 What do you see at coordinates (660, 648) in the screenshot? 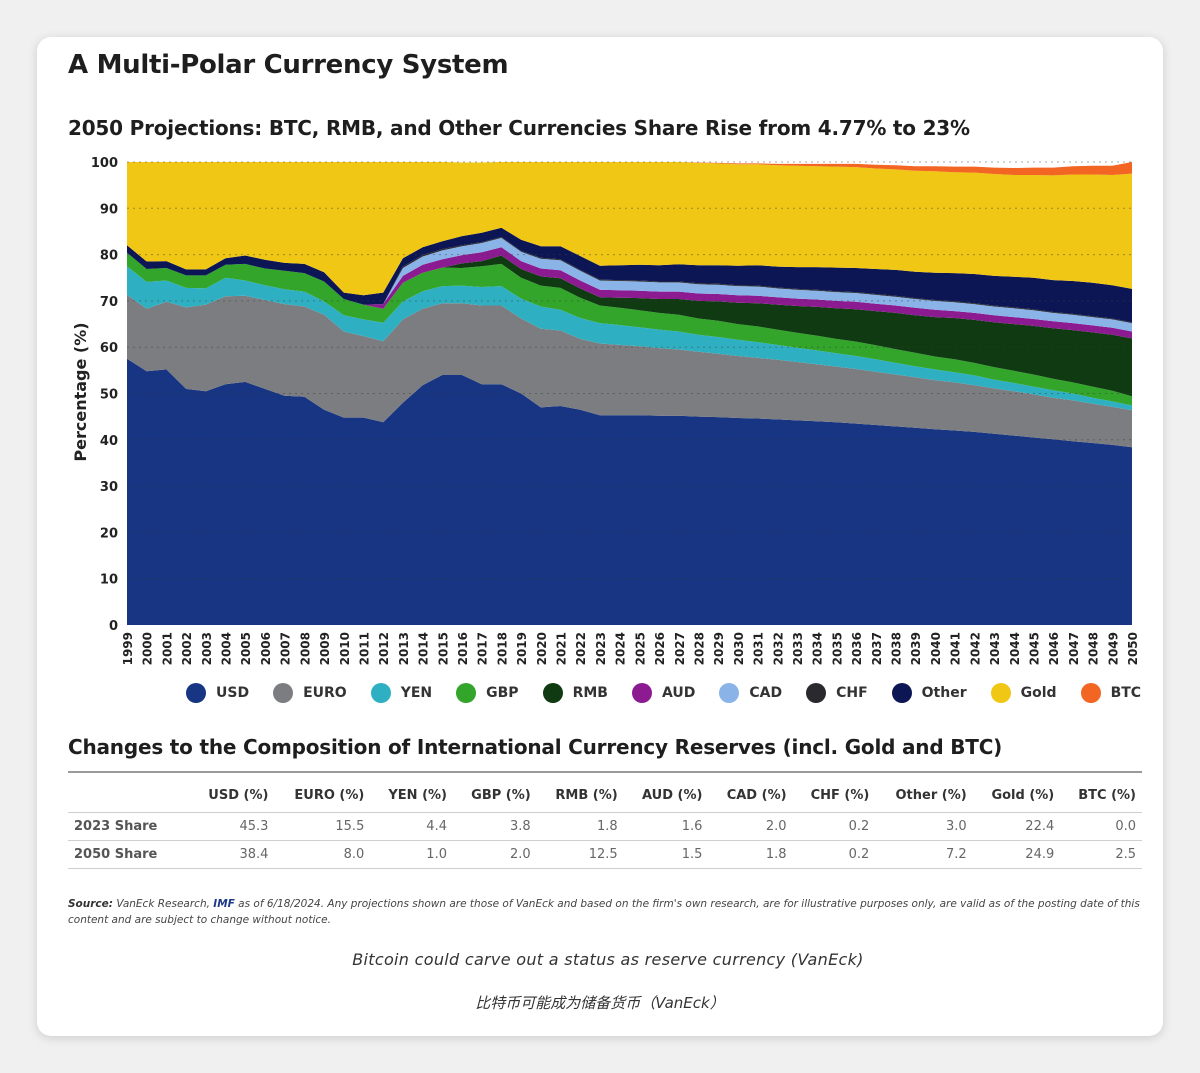
I see `x-tick-label: 2026` at bounding box center [660, 648].